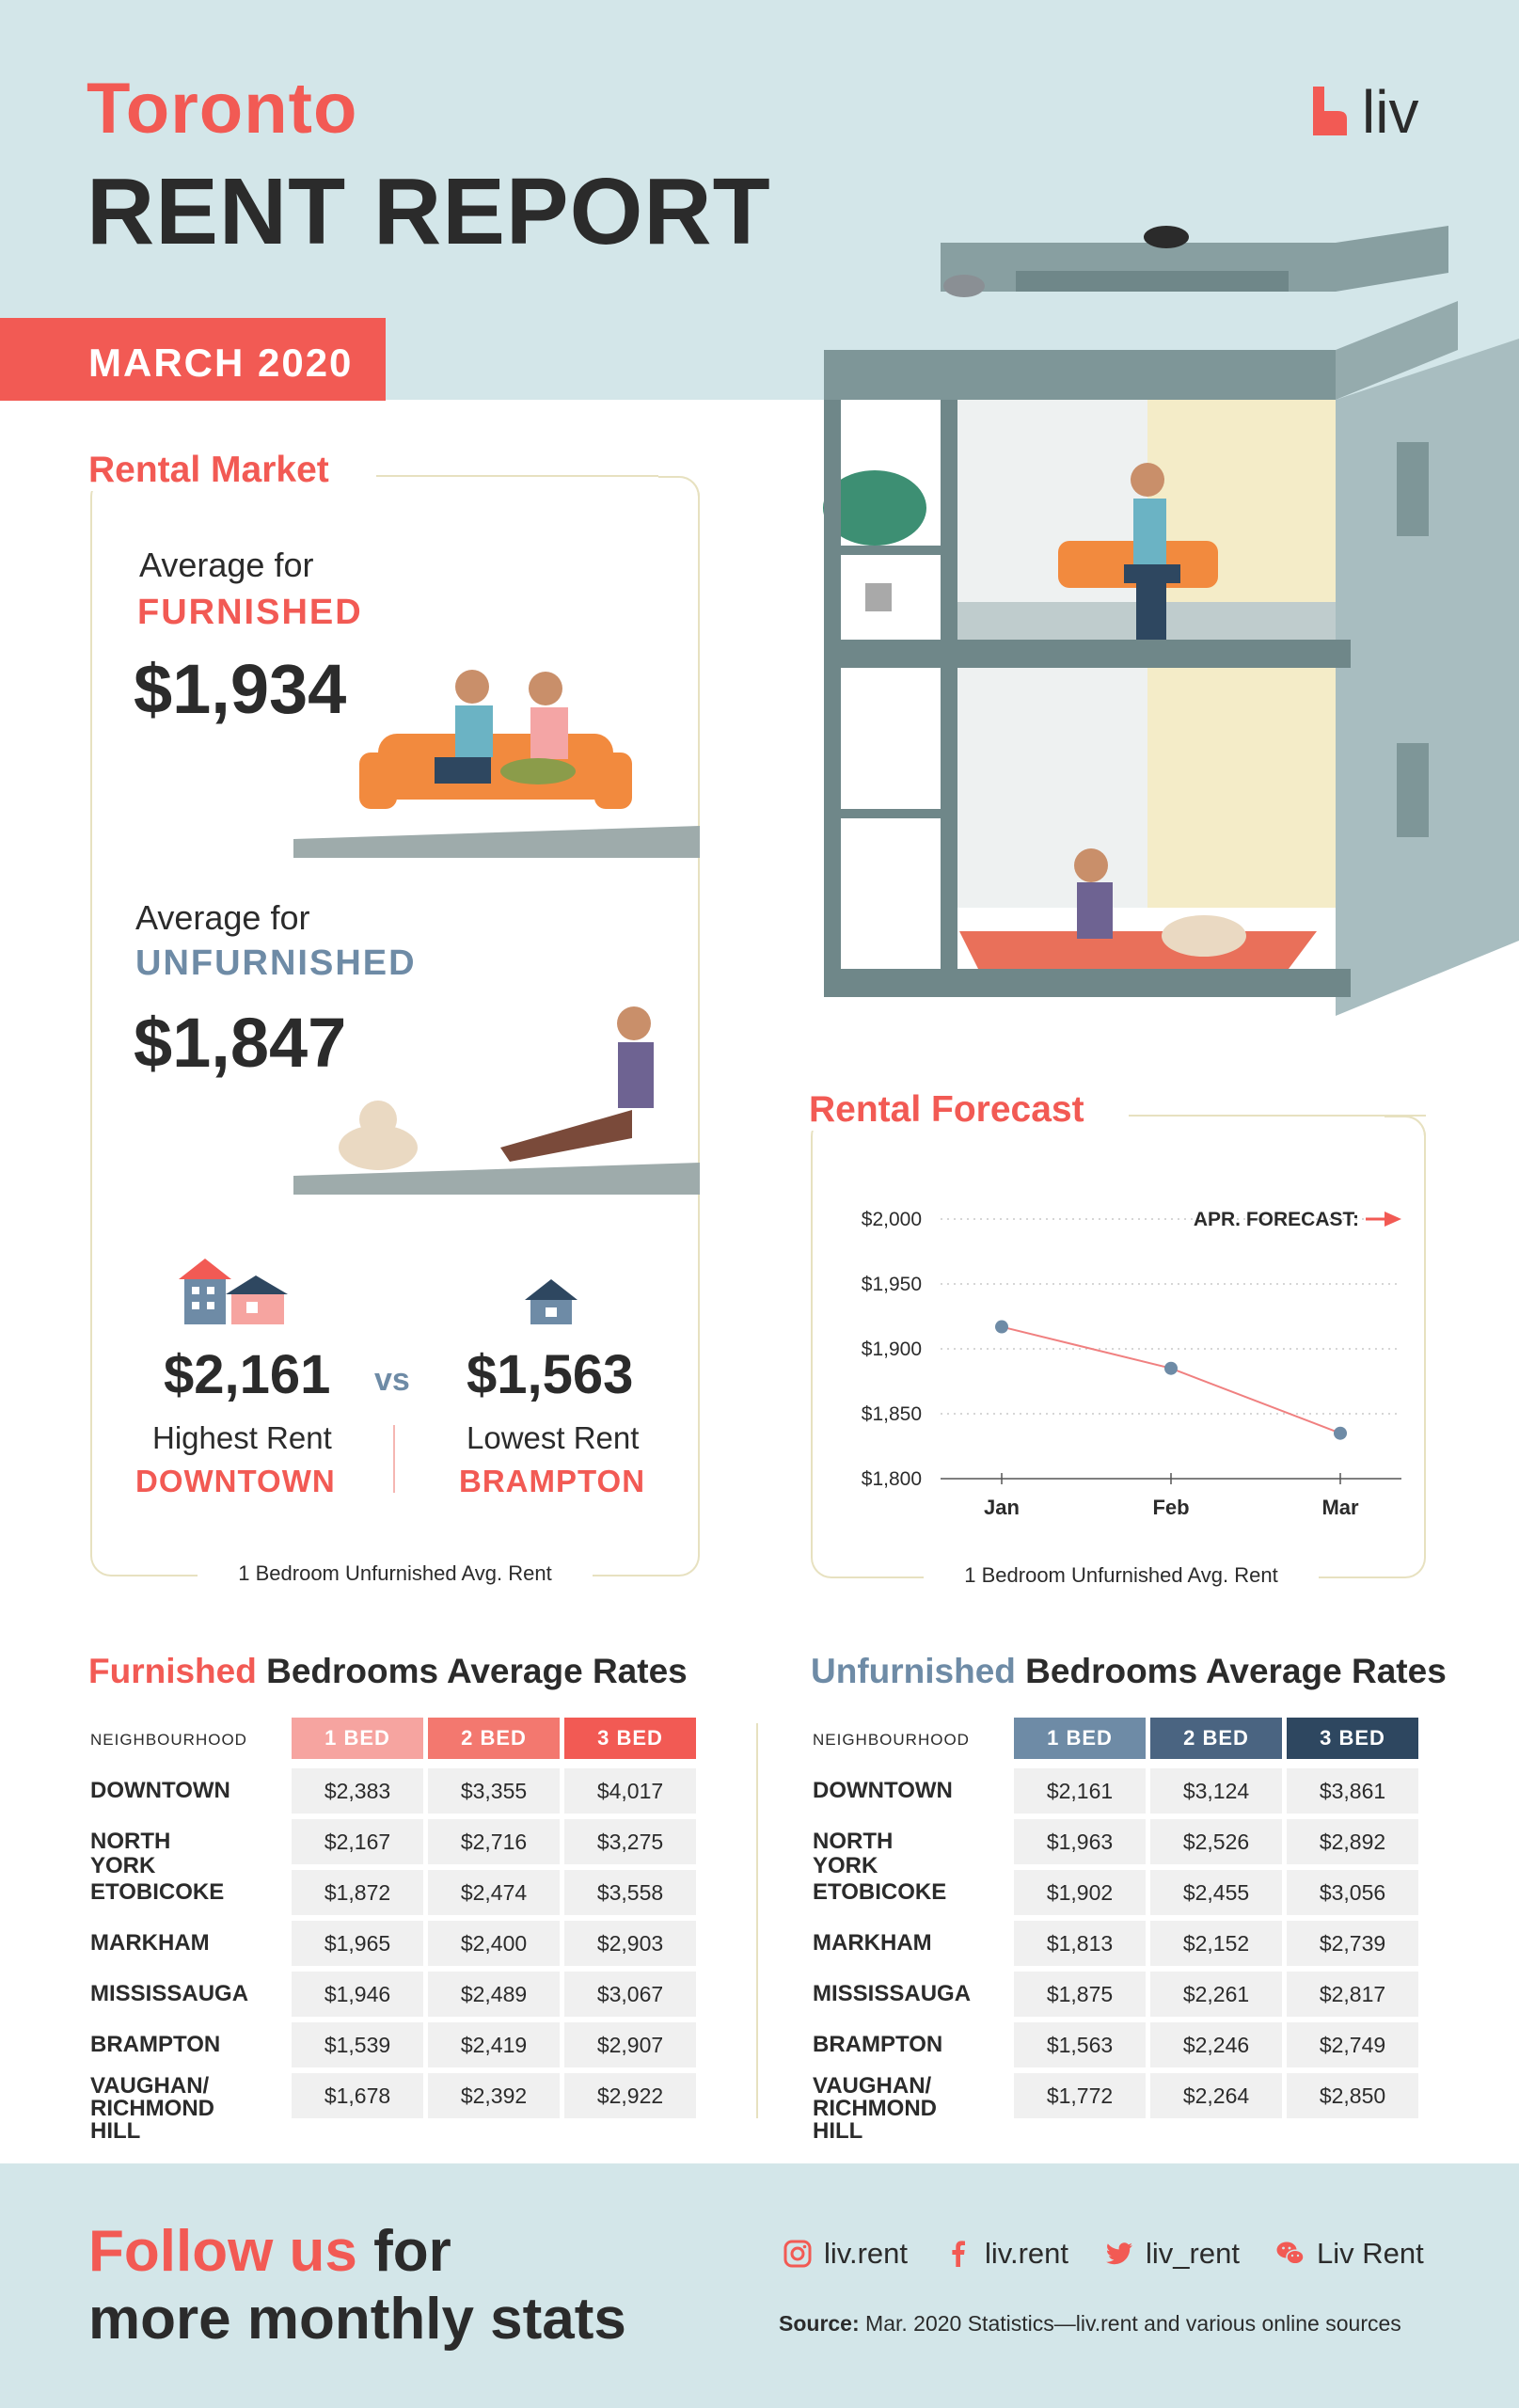 The image size is (1519, 2408). Describe the element at coordinates (496, 764) in the screenshot. I see `couple-on-couch-illustration` at that location.